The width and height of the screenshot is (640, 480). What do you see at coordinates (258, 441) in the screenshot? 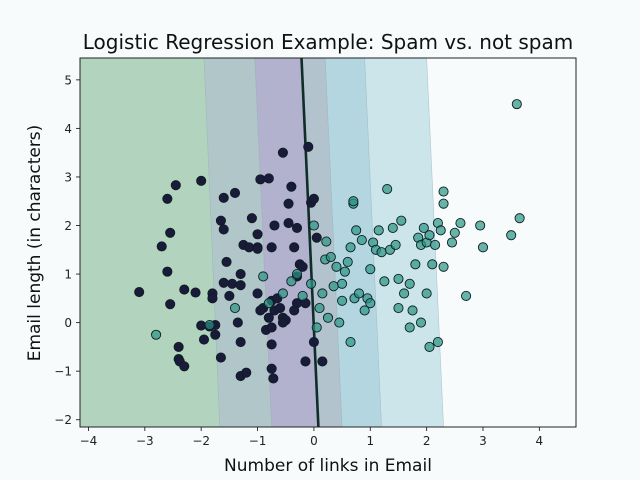
I see `x-tick-label: −1` at bounding box center [258, 441].